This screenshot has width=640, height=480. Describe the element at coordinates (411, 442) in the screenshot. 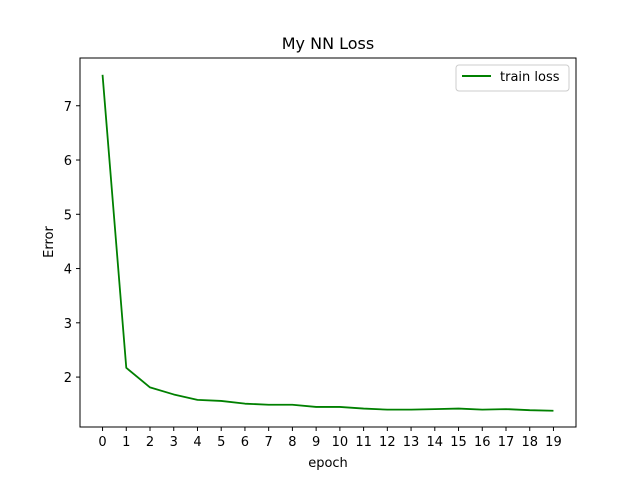

I see `x-tick-label: 13` at that location.